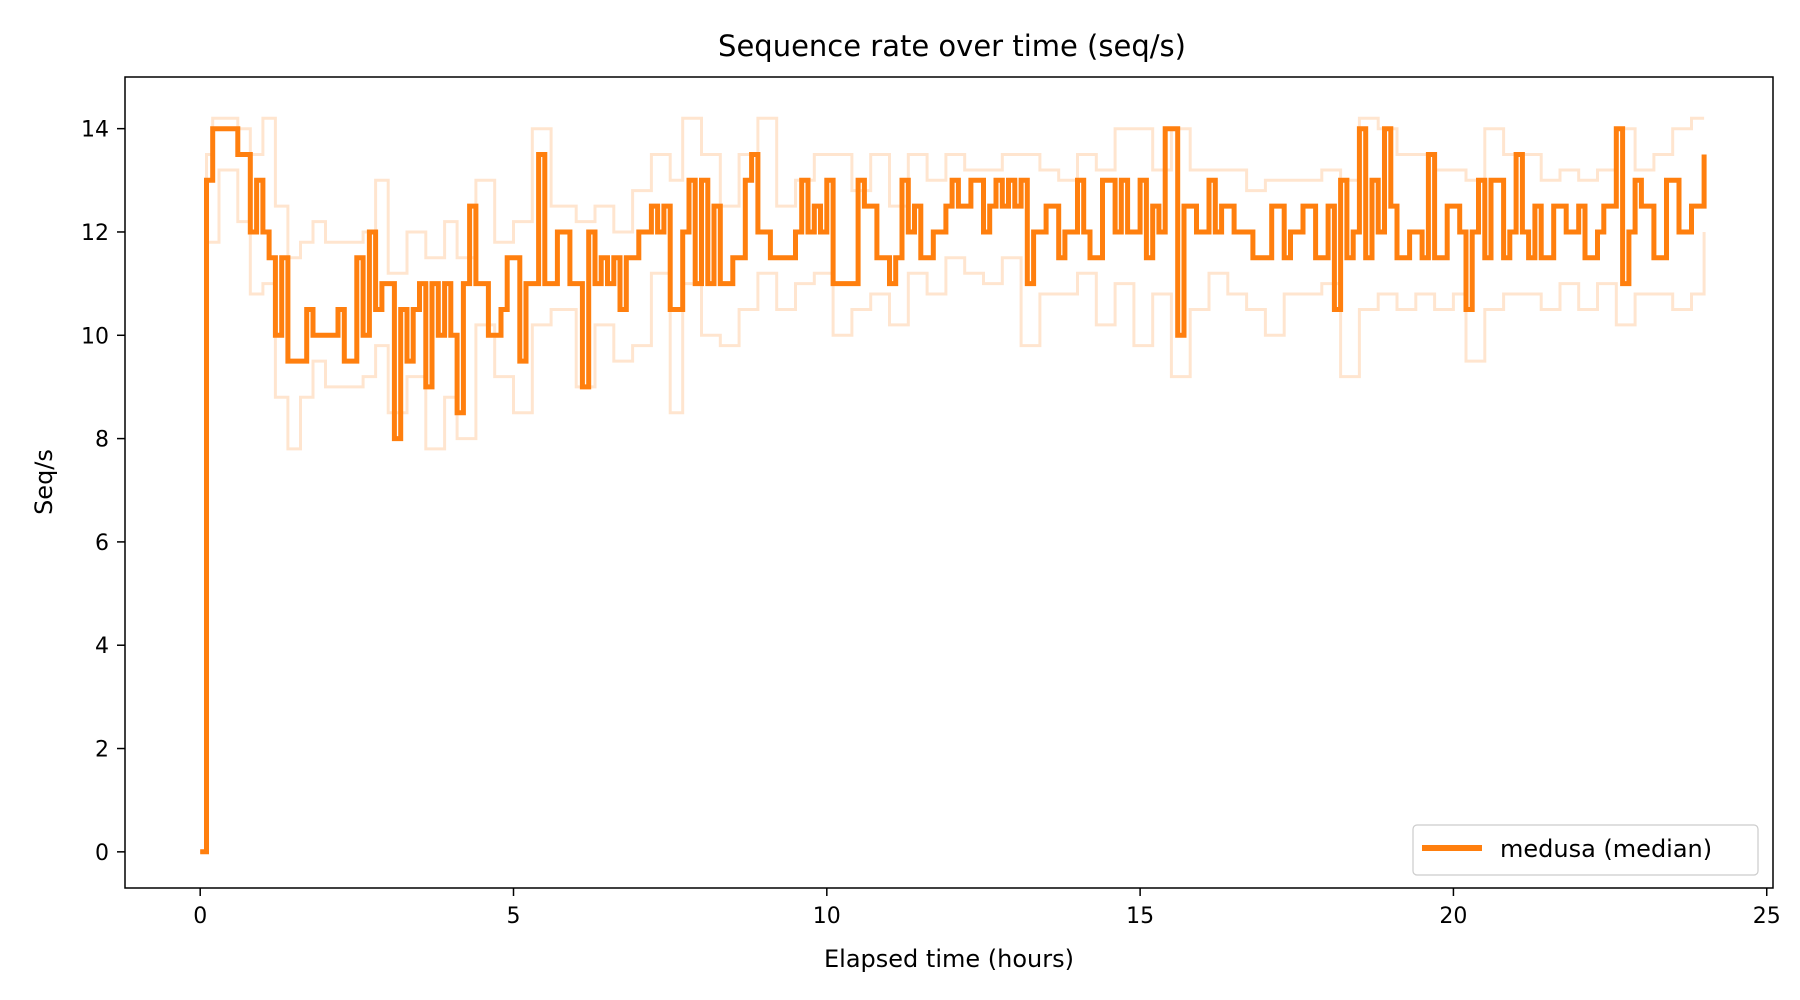 The width and height of the screenshot is (1800, 1000). What do you see at coordinates (95, 130) in the screenshot?
I see `y-tick-label: 14` at bounding box center [95, 130].